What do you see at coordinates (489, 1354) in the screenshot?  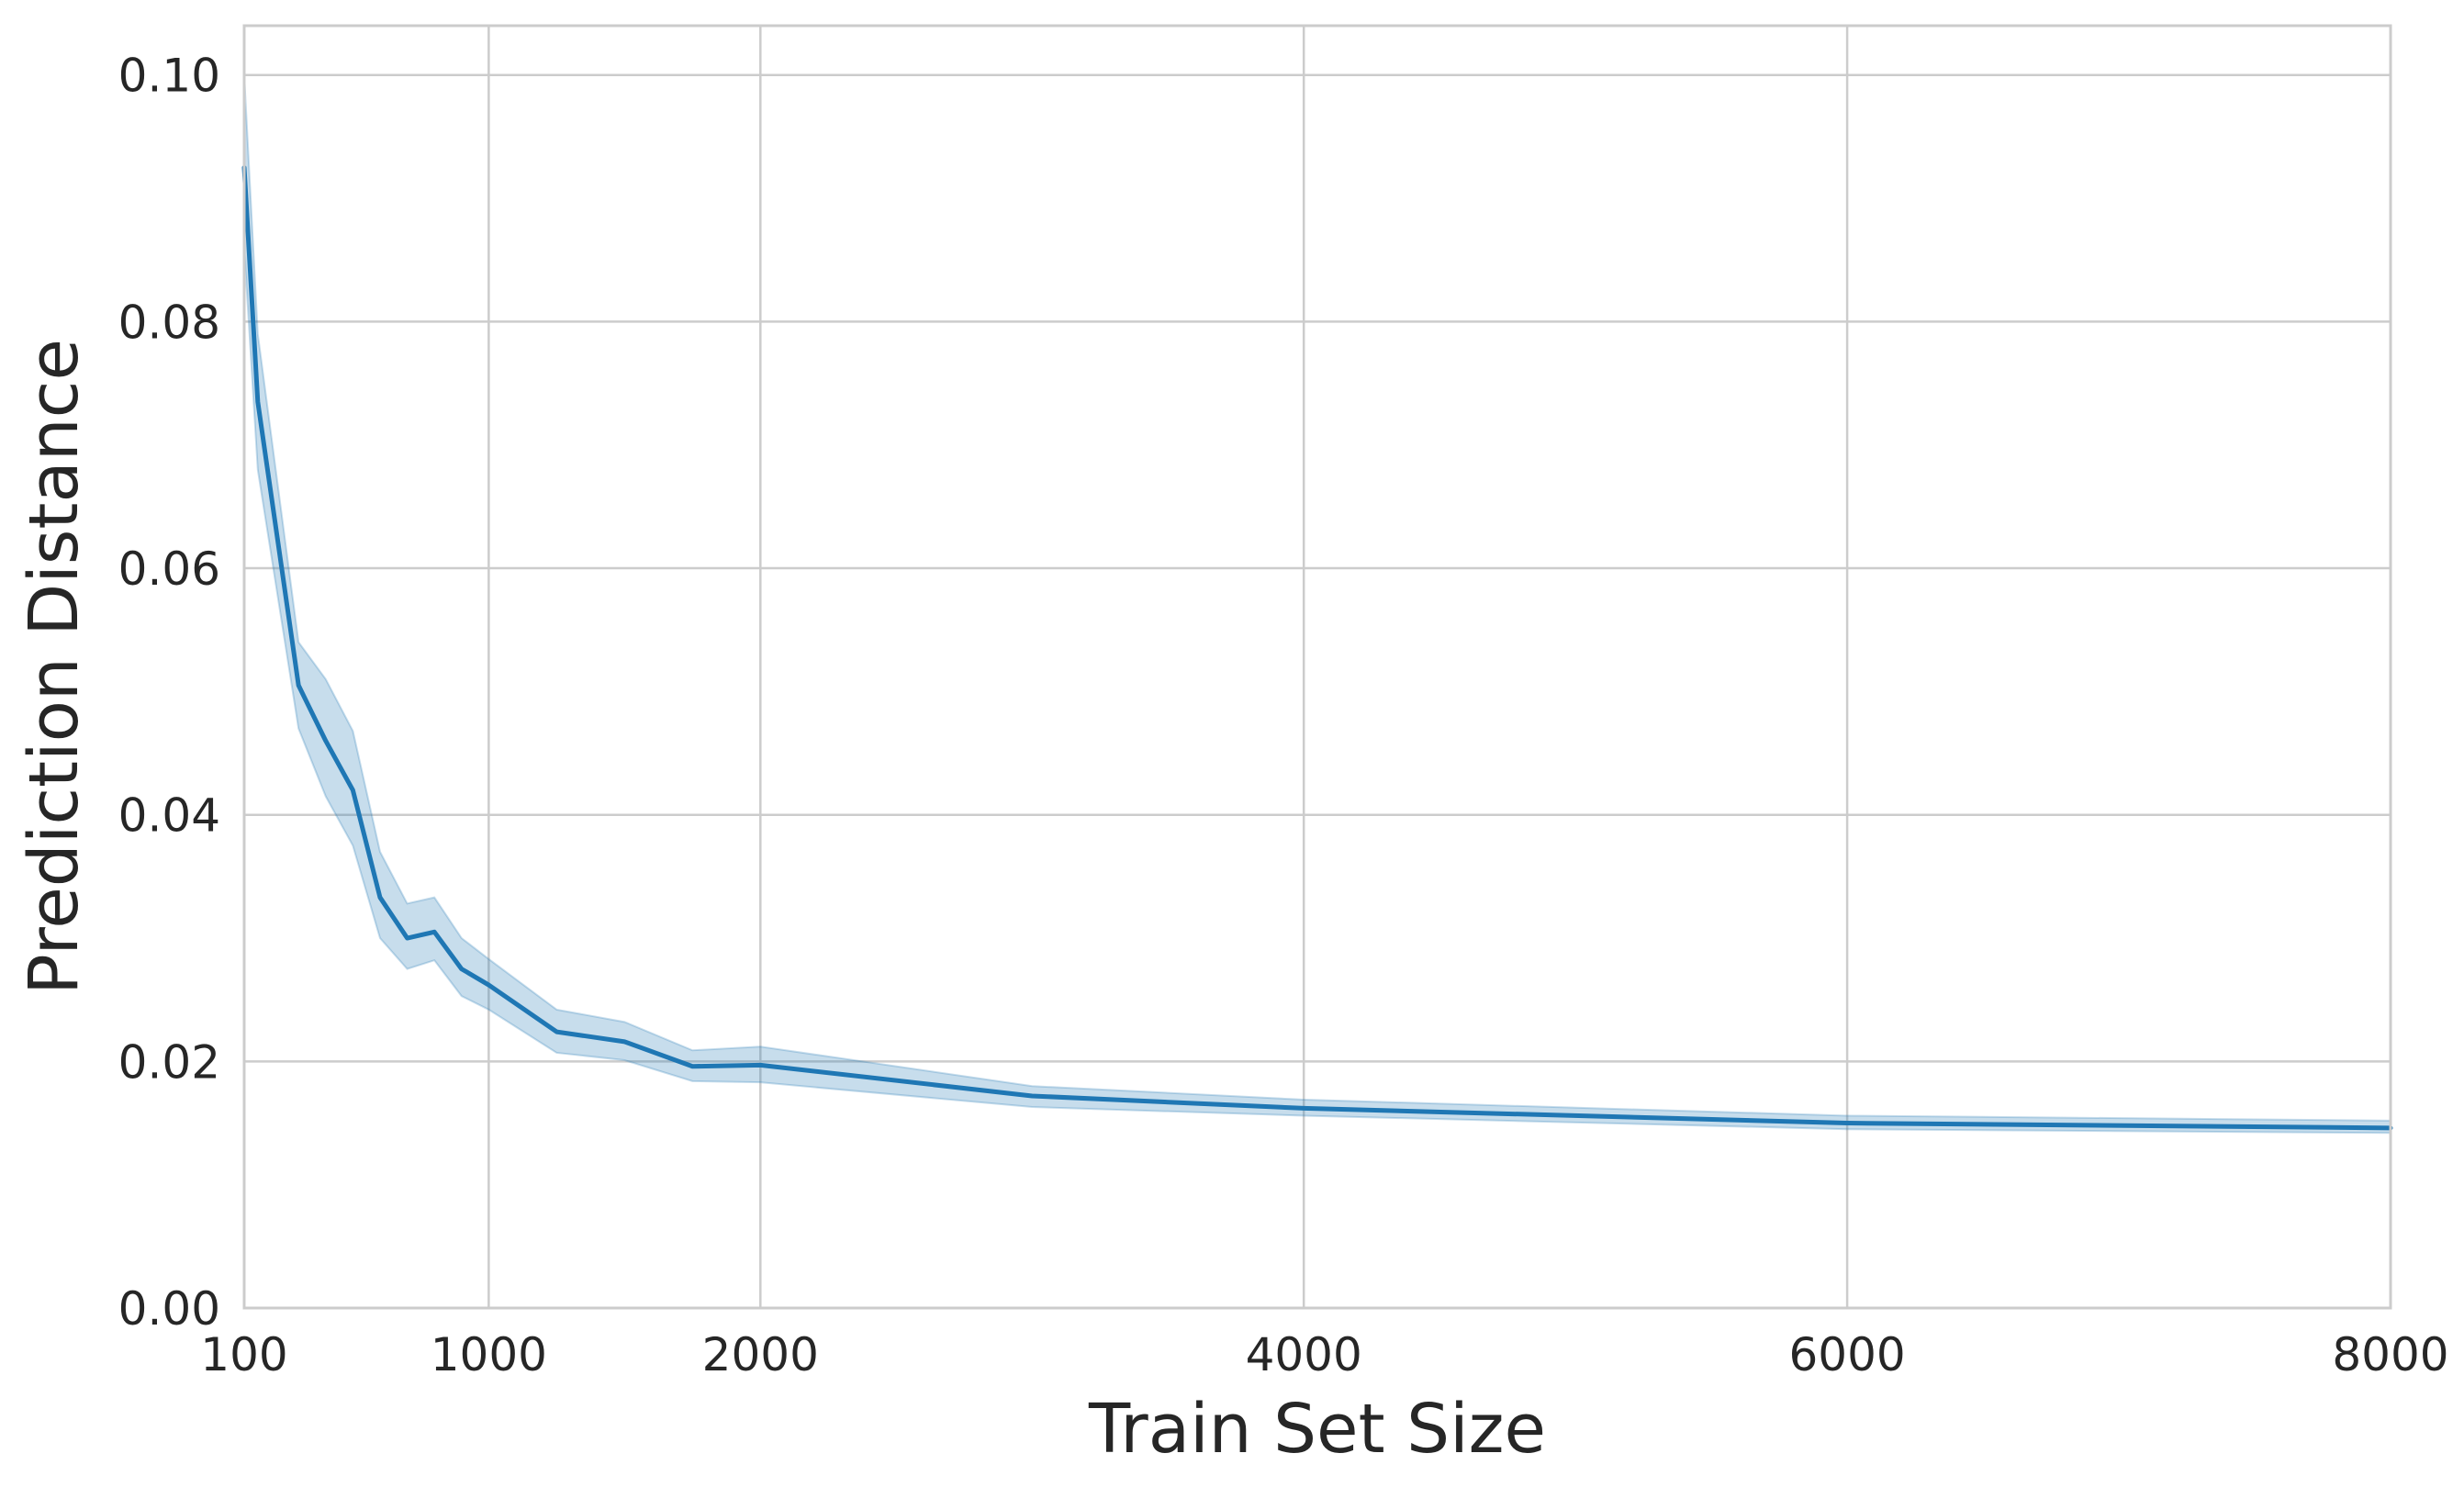 I see `x-tick-label-1000: 1000` at bounding box center [489, 1354].